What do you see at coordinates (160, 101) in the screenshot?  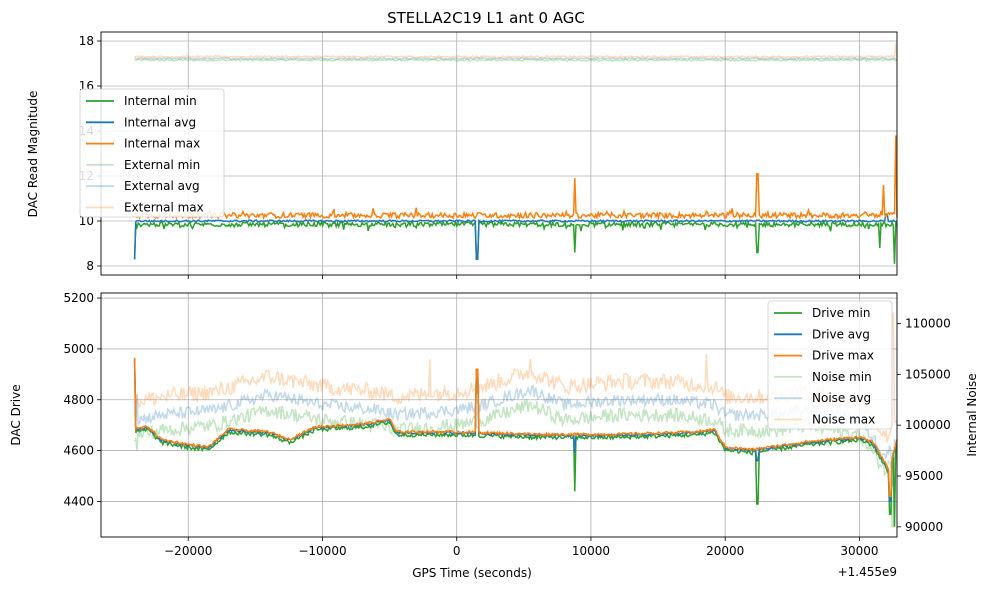 I see `top-legend-label: Internal min` at bounding box center [160, 101].